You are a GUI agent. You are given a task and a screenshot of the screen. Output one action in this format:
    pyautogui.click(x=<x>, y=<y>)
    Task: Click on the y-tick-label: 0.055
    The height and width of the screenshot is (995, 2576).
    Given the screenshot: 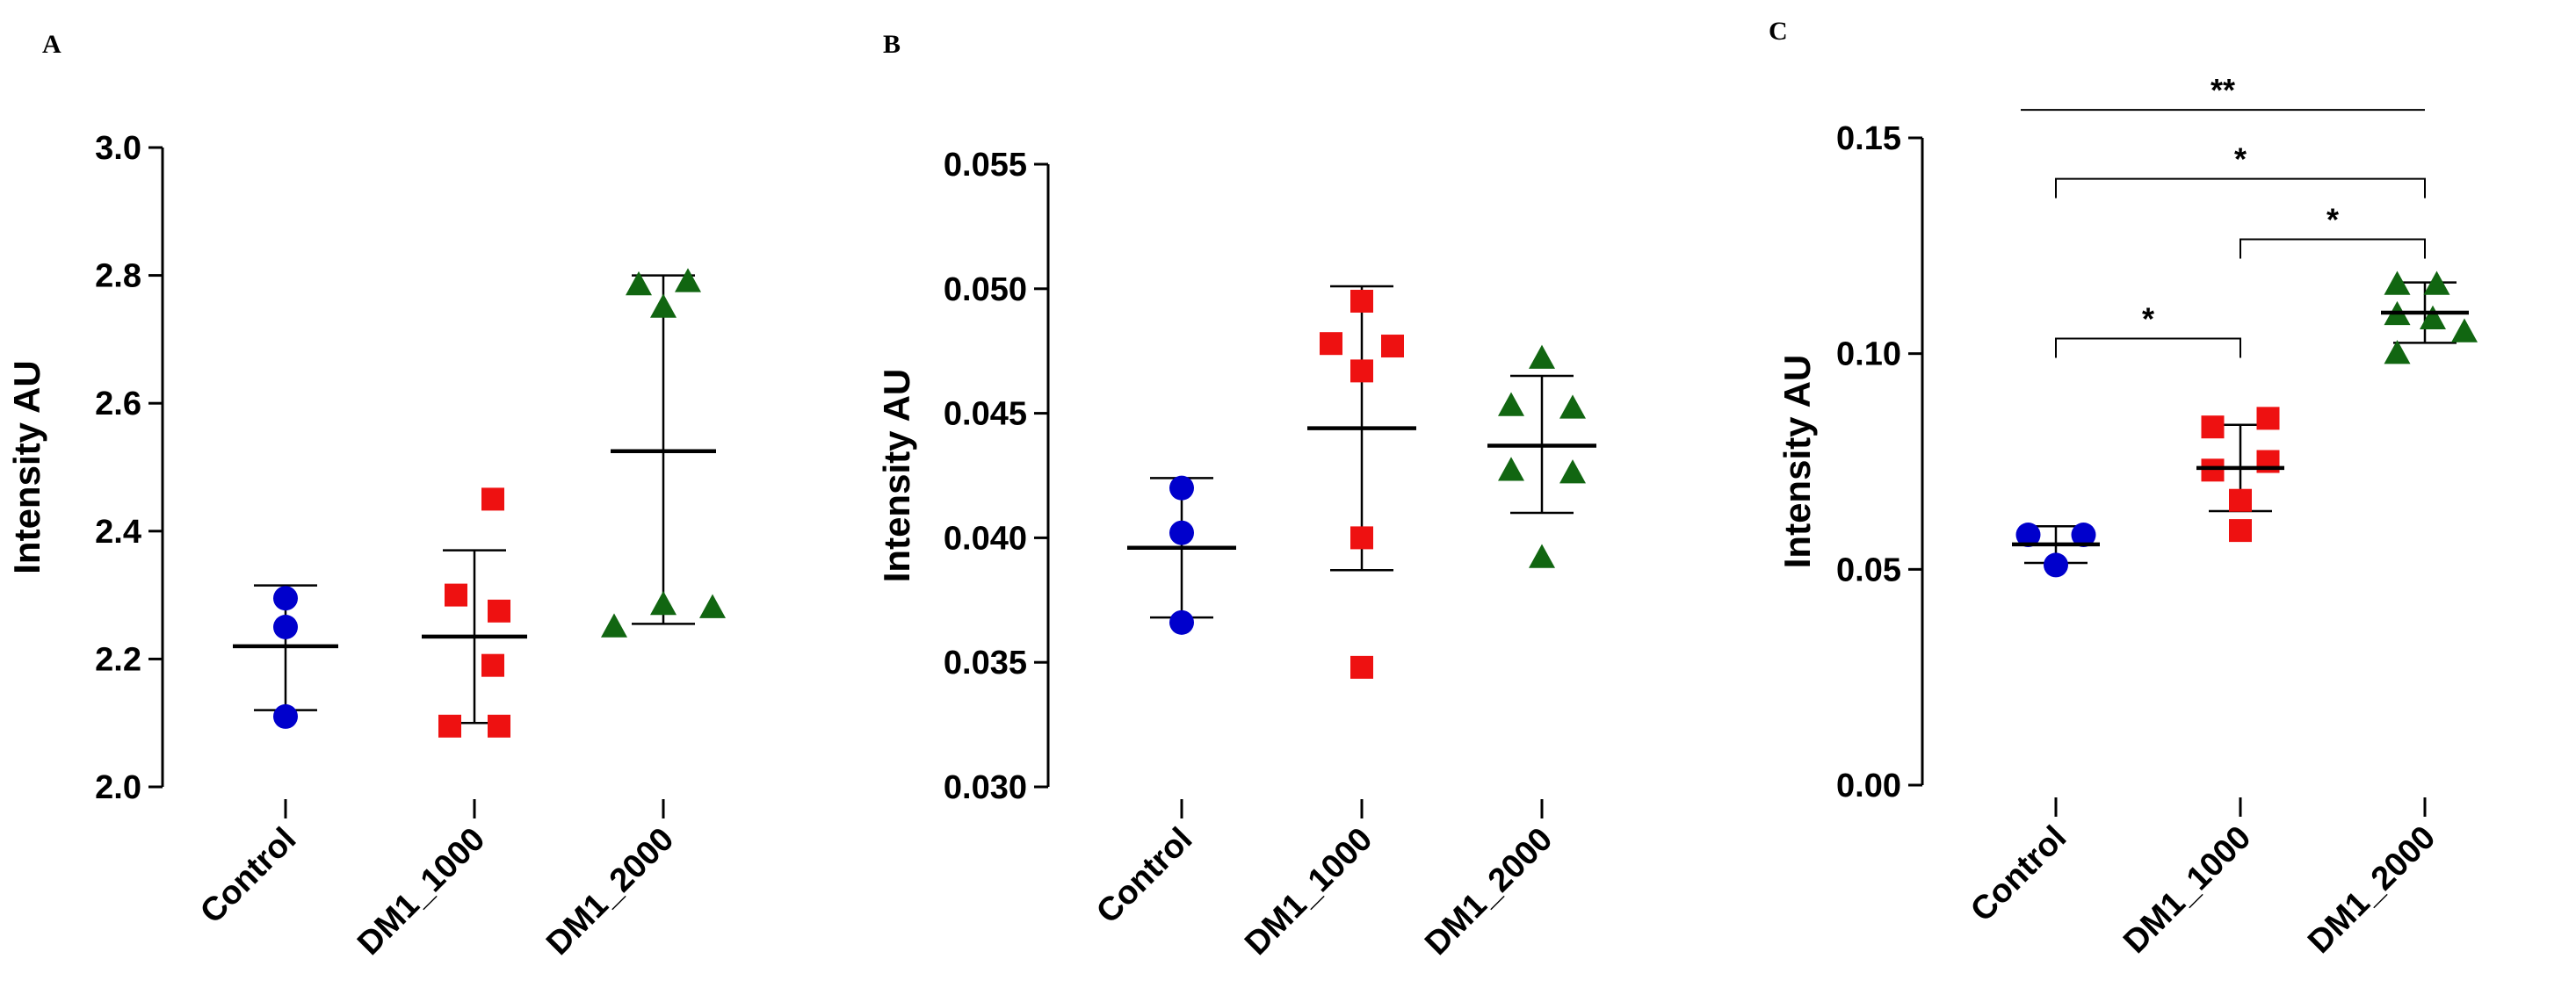 What is the action you would take?
    pyautogui.click(x=985, y=165)
    